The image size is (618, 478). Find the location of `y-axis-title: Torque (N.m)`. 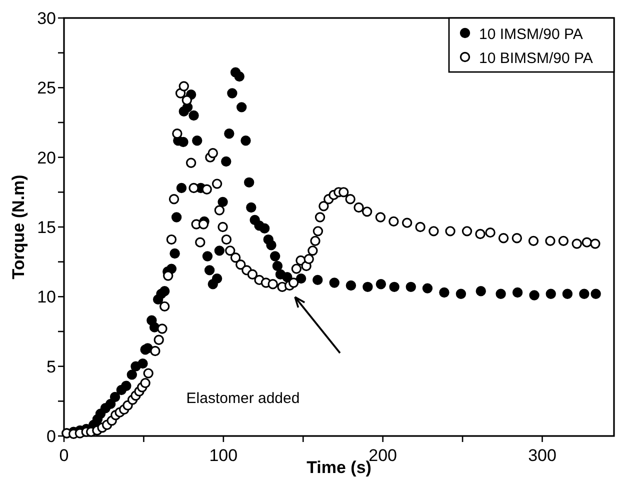

y-axis-title: Torque (N.m) is located at coordinates (18, 227).